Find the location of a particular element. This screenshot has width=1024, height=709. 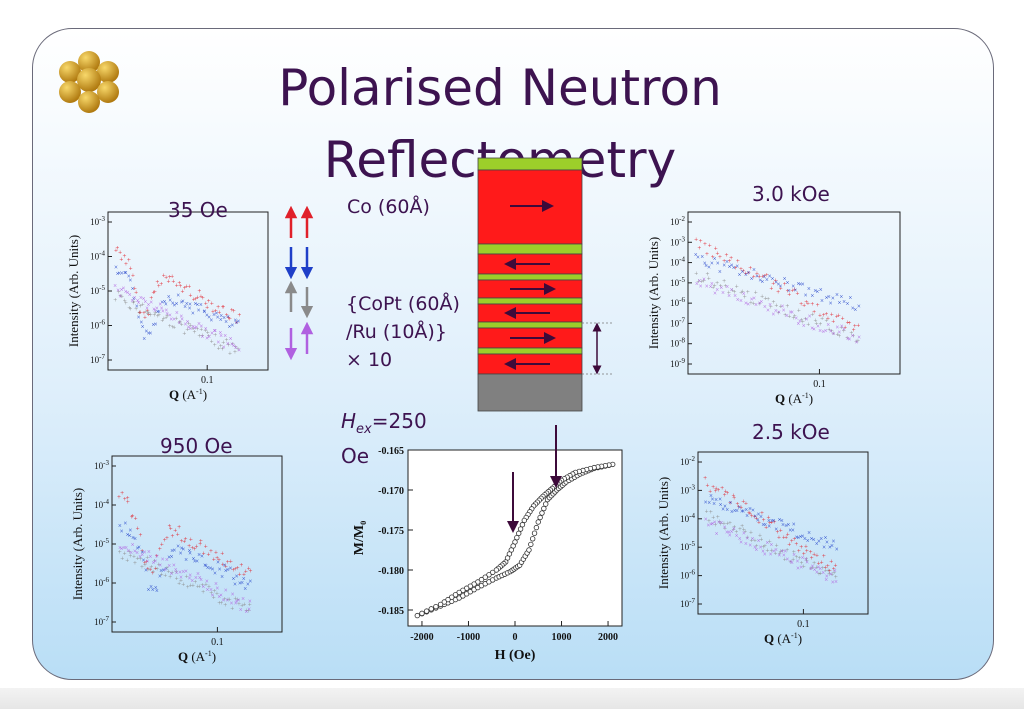

y-tick-label: 10⁻⁴ is located at coordinates (97, 256).